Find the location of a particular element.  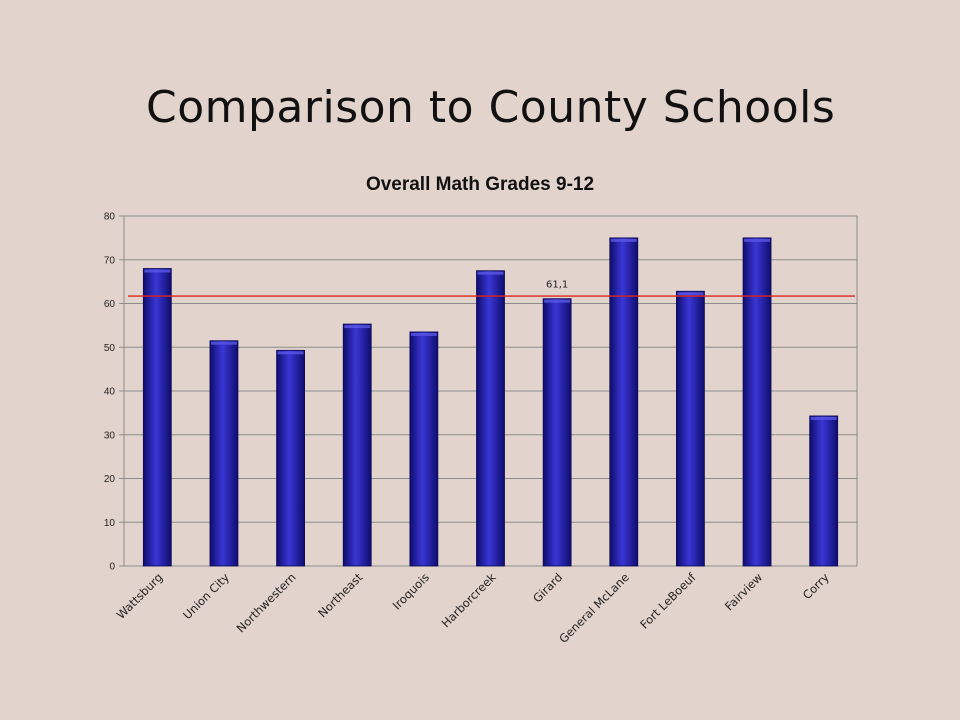

x-tick-label: Northeast is located at coordinates (340, 595).